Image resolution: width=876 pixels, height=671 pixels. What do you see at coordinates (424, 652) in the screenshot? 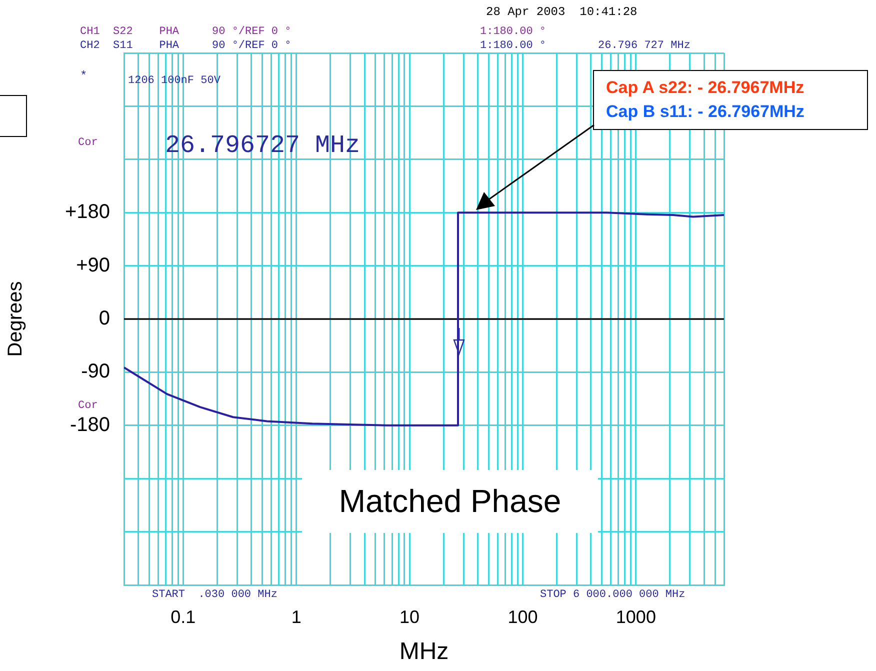
I see `x-axis-title: MHz` at bounding box center [424, 652].